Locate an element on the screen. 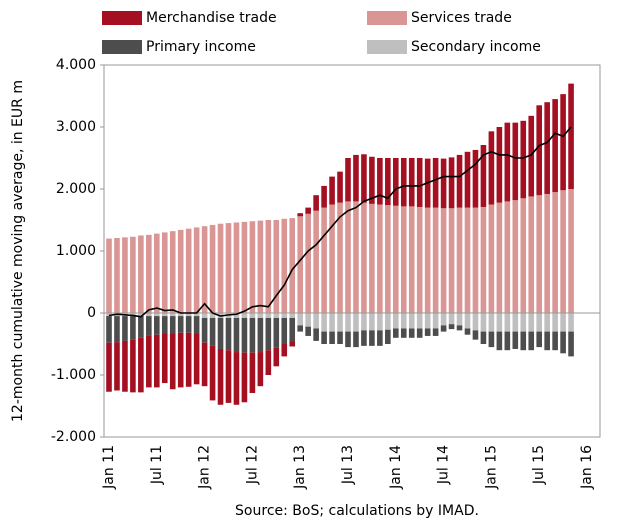 The image size is (618, 527). y-tick-label: -2.000 is located at coordinates (73, 437).